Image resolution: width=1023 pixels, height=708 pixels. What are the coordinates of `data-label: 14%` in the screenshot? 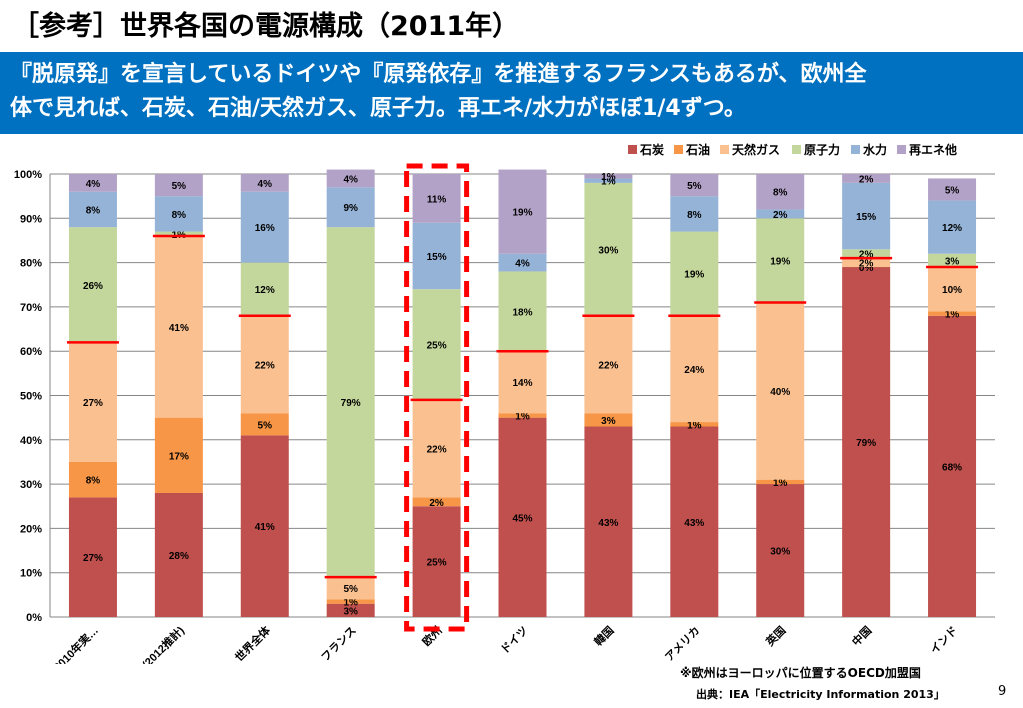 It's located at (522, 383).